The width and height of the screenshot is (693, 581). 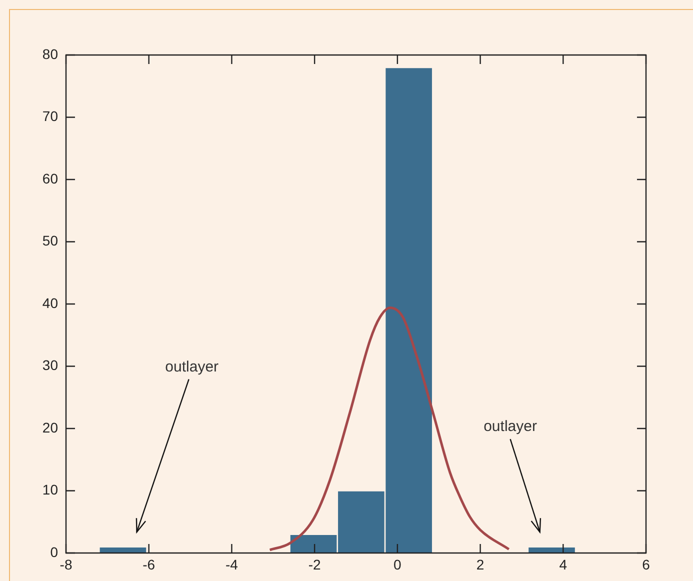 What do you see at coordinates (563, 564) in the screenshot?
I see `x-tick-label: 4` at bounding box center [563, 564].